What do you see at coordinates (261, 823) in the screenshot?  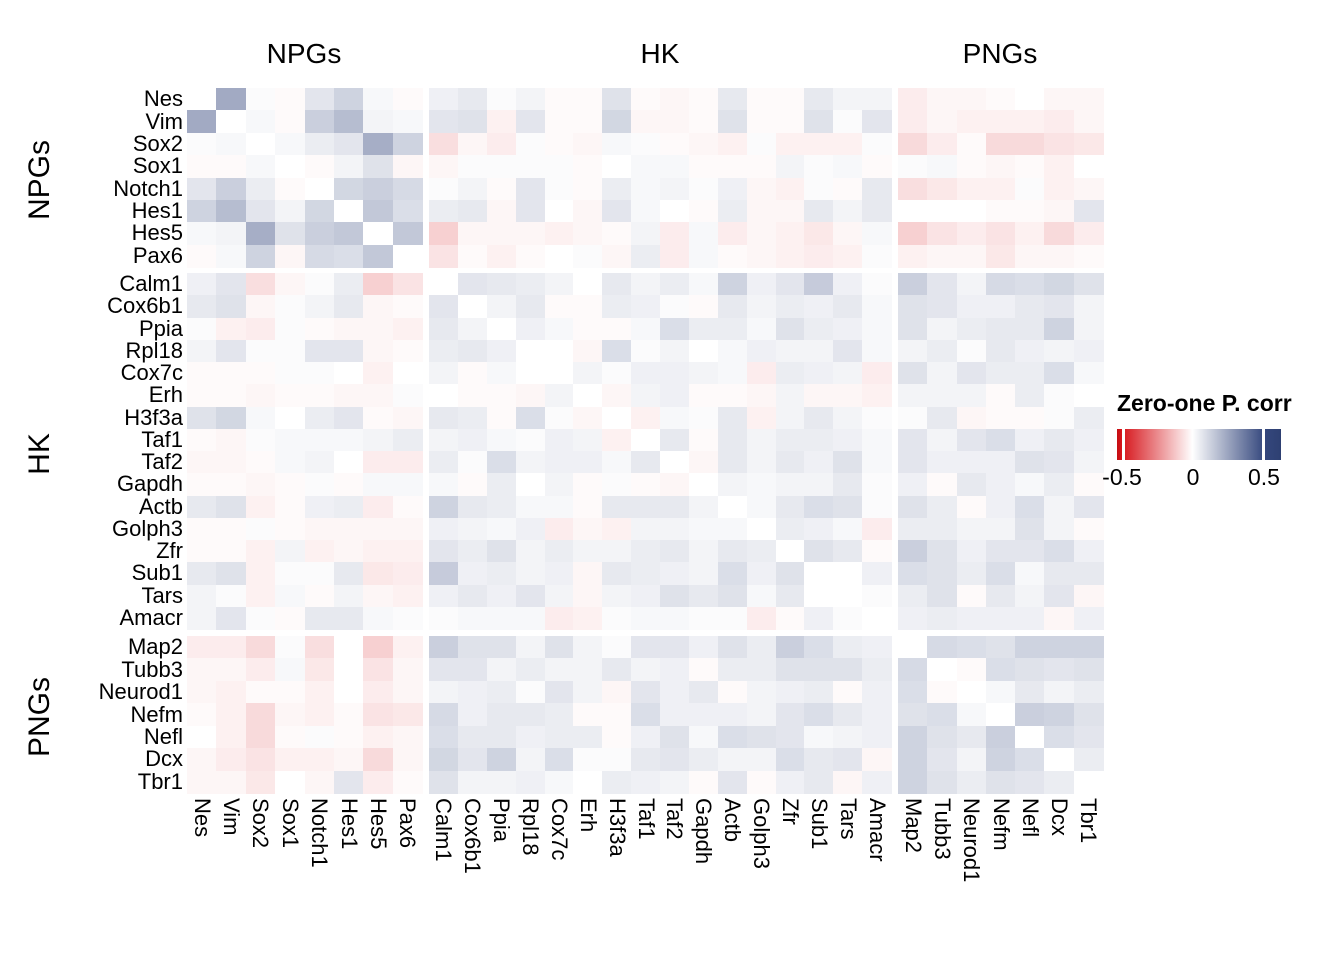 I see `col-label: Sox2` at bounding box center [261, 823].